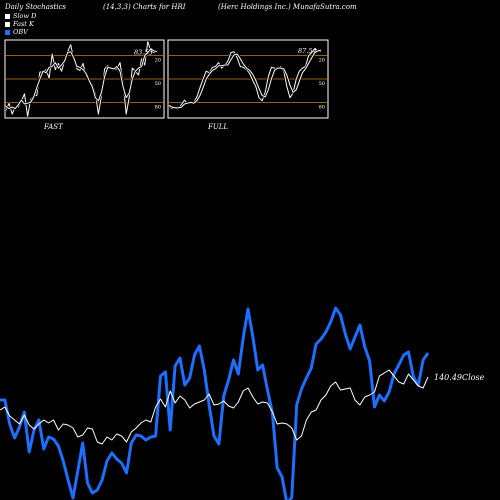  I want to click on legend-swatch-fast-k, so click(7, 24).